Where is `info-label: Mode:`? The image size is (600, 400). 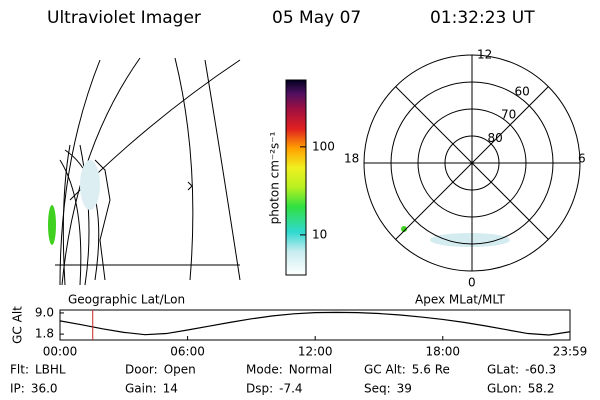 info-label: Mode: is located at coordinates (264, 370).